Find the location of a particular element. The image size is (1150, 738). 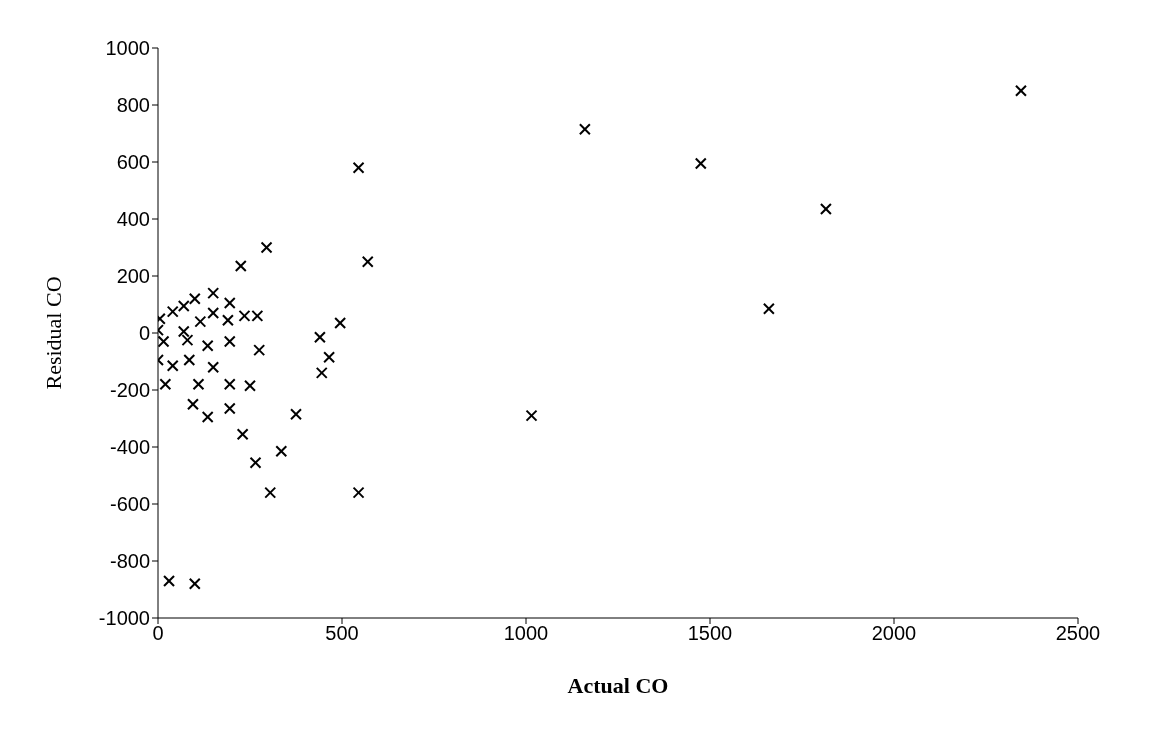

y-tick-label: 800 is located at coordinates (133, 105).